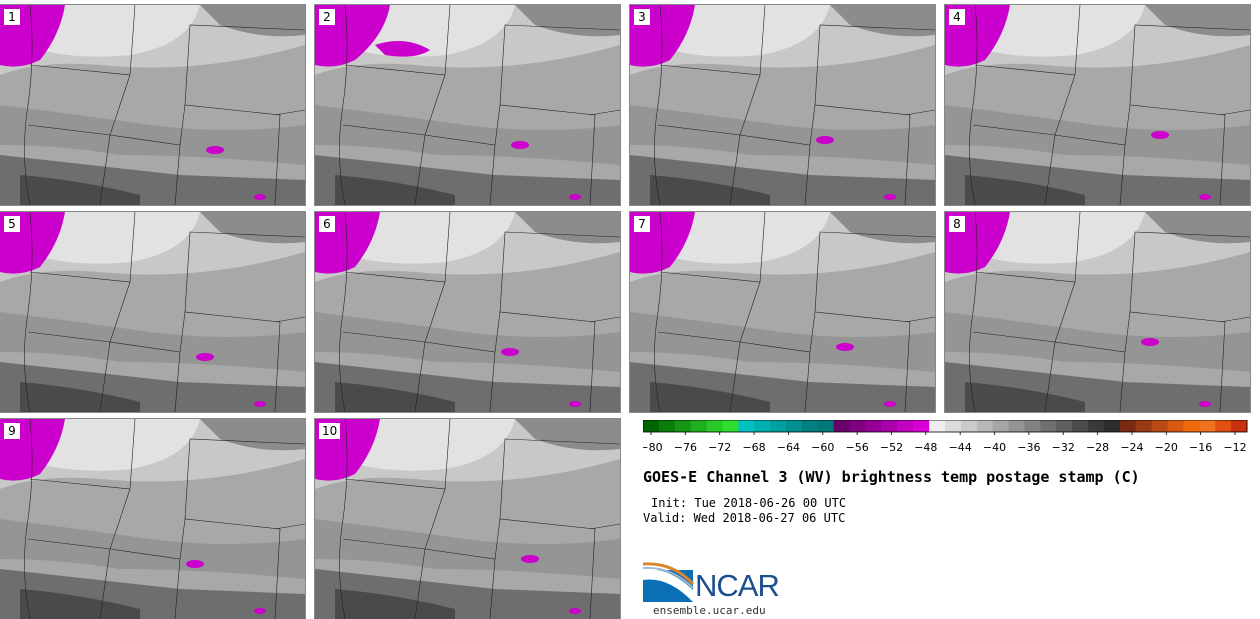 The image size is (1260, 619). What do you see at coordinates (12, 431) in the screenshot?
I see `panel-number: 9` at bounding box center [12, 431].